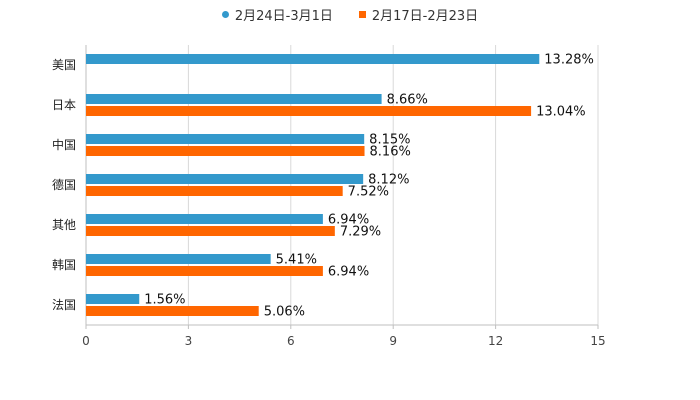  Describe the element at coordinates (64, 264) in the screenshot. I see `category-label-5: 韩国` at that location.